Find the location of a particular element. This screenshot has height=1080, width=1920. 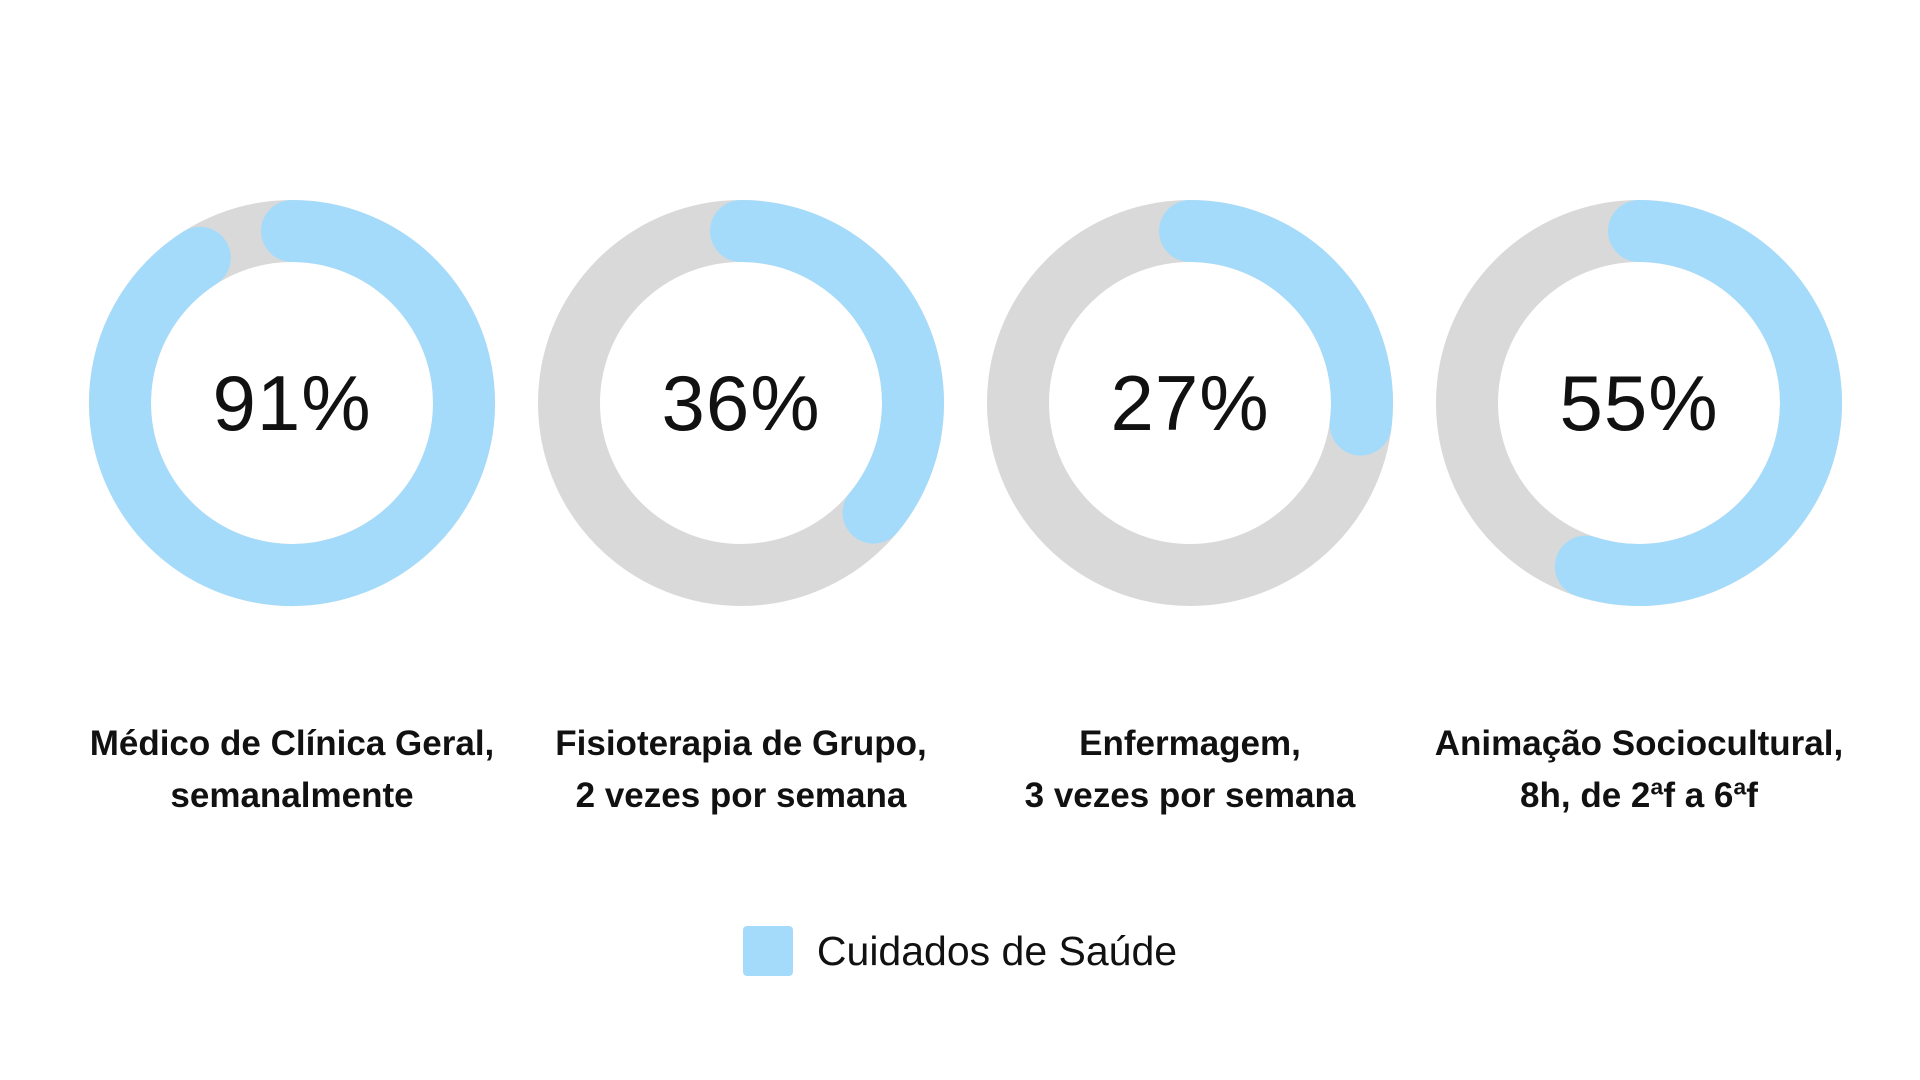

donut-chart-1: 36% is located at coordinates (741, 403).